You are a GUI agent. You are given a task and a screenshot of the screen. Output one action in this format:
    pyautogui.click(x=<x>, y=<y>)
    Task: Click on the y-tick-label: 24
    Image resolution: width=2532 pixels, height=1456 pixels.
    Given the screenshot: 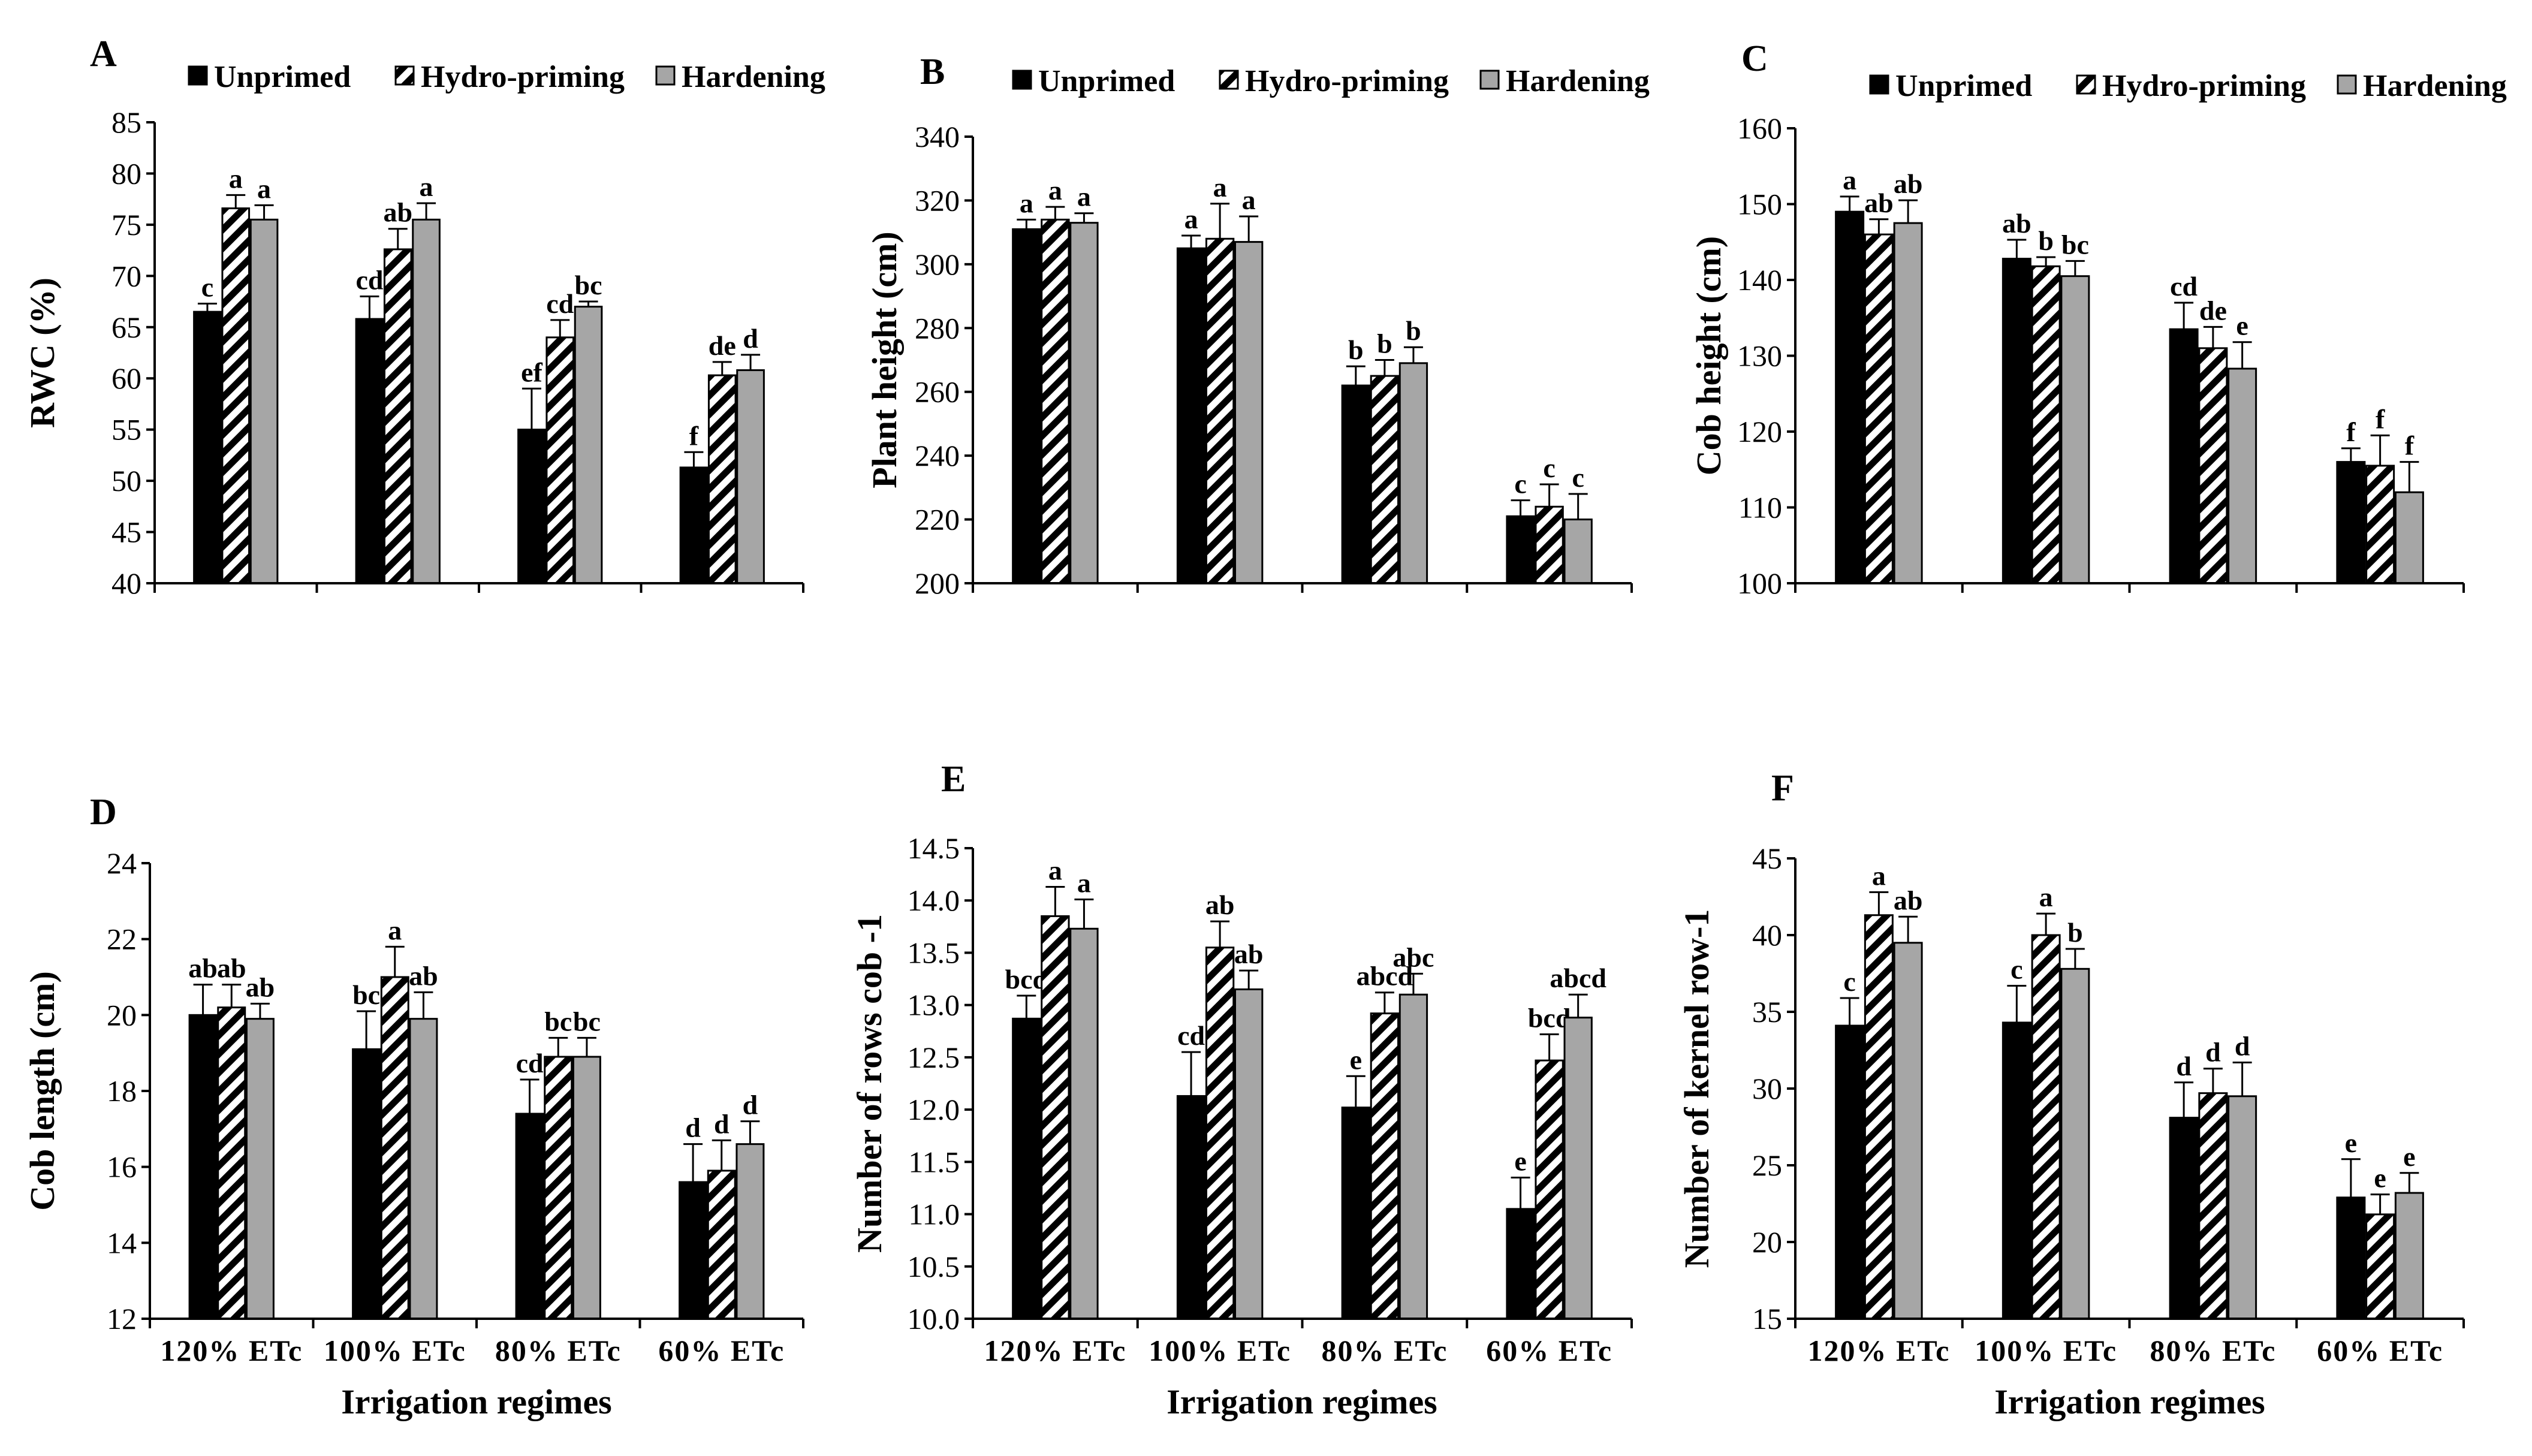 What is the action you would take?
    pyautogui.click(x=122, y=863)
    